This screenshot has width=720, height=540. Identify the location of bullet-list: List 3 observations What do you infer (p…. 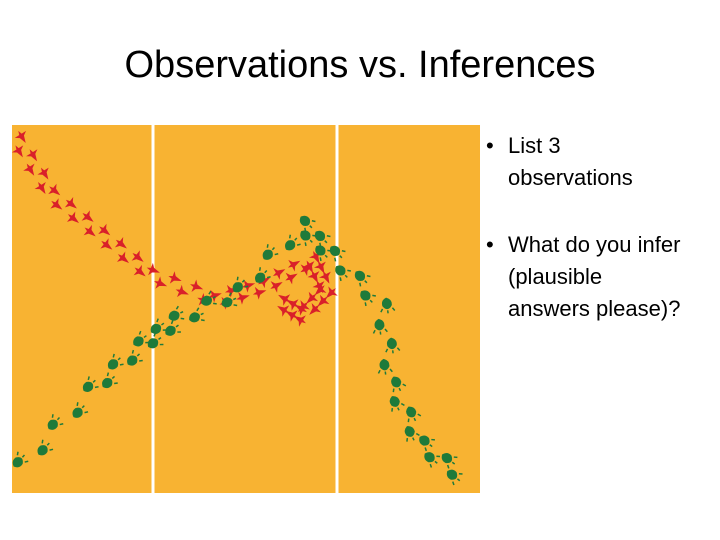
(582, 245).